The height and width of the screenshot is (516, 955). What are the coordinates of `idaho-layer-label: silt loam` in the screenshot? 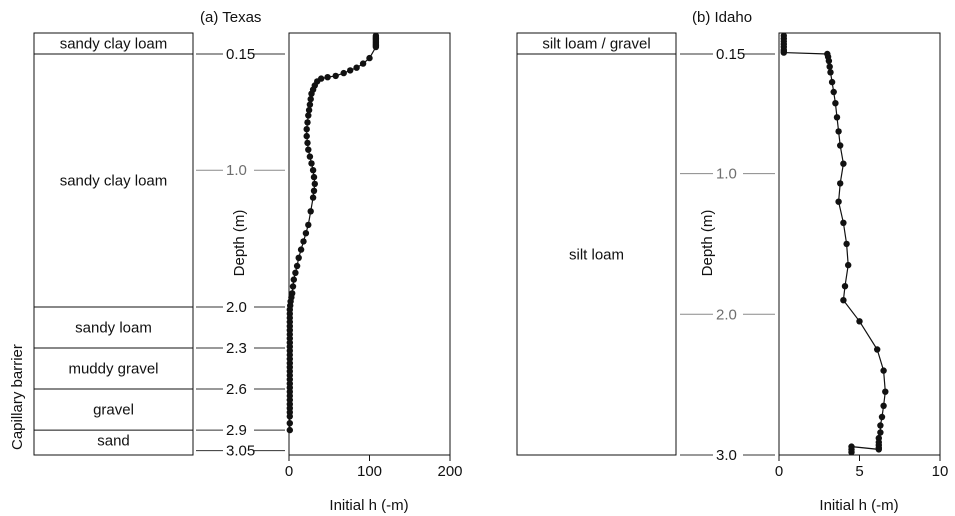 It's located at (596, 255).